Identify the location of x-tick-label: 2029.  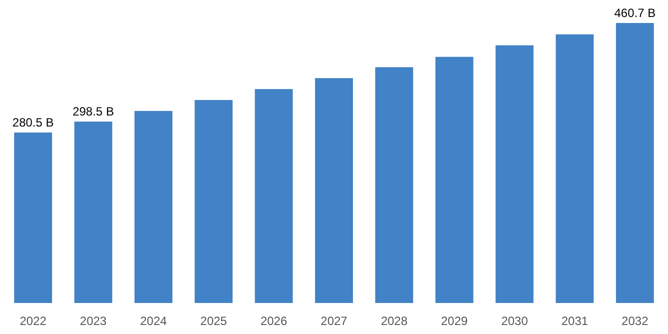
(454, 321).